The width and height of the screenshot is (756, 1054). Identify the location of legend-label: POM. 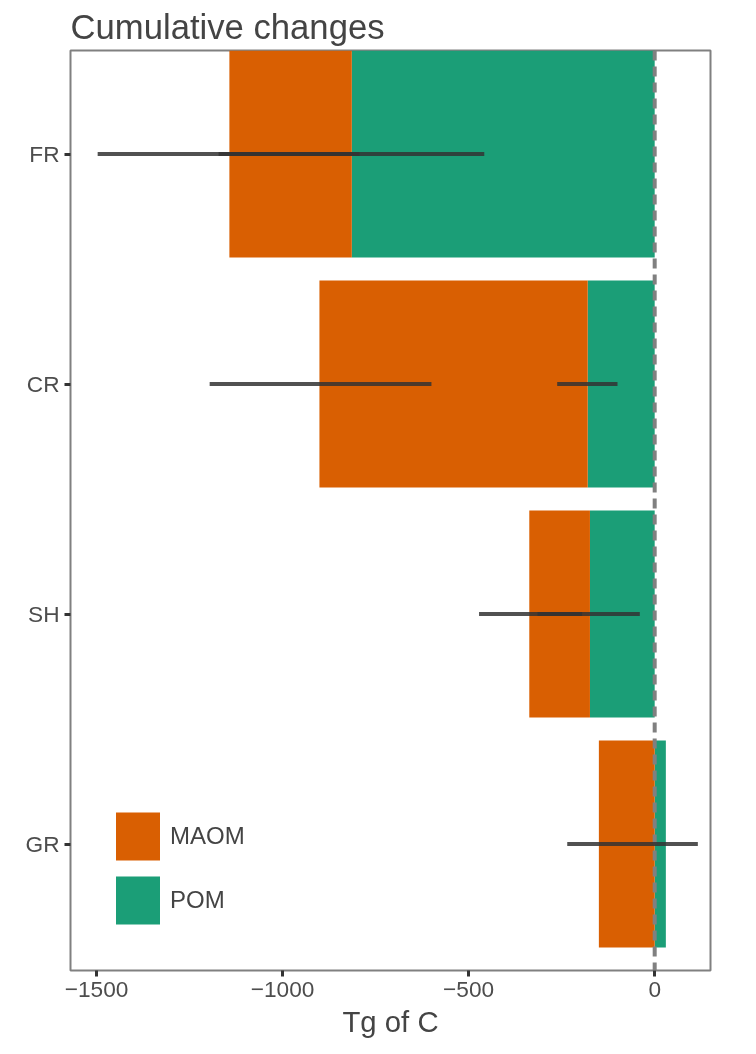
(197, 900).